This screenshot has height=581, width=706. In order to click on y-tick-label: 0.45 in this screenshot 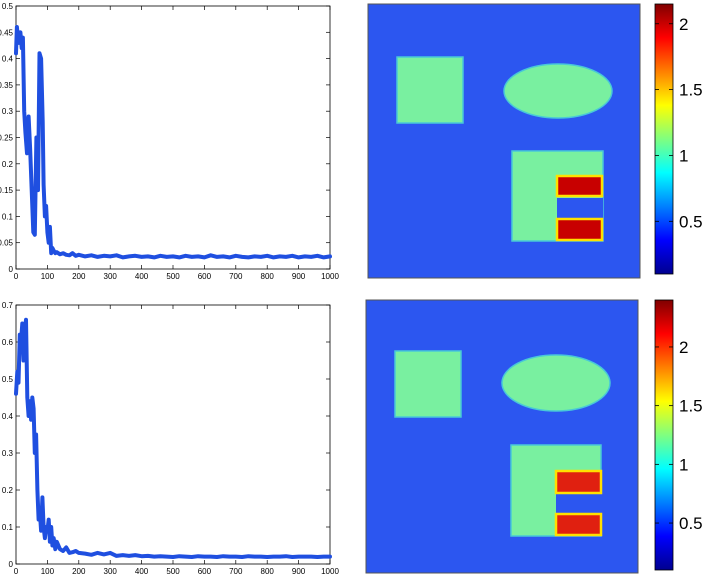, I will do `click(7, 32)`.